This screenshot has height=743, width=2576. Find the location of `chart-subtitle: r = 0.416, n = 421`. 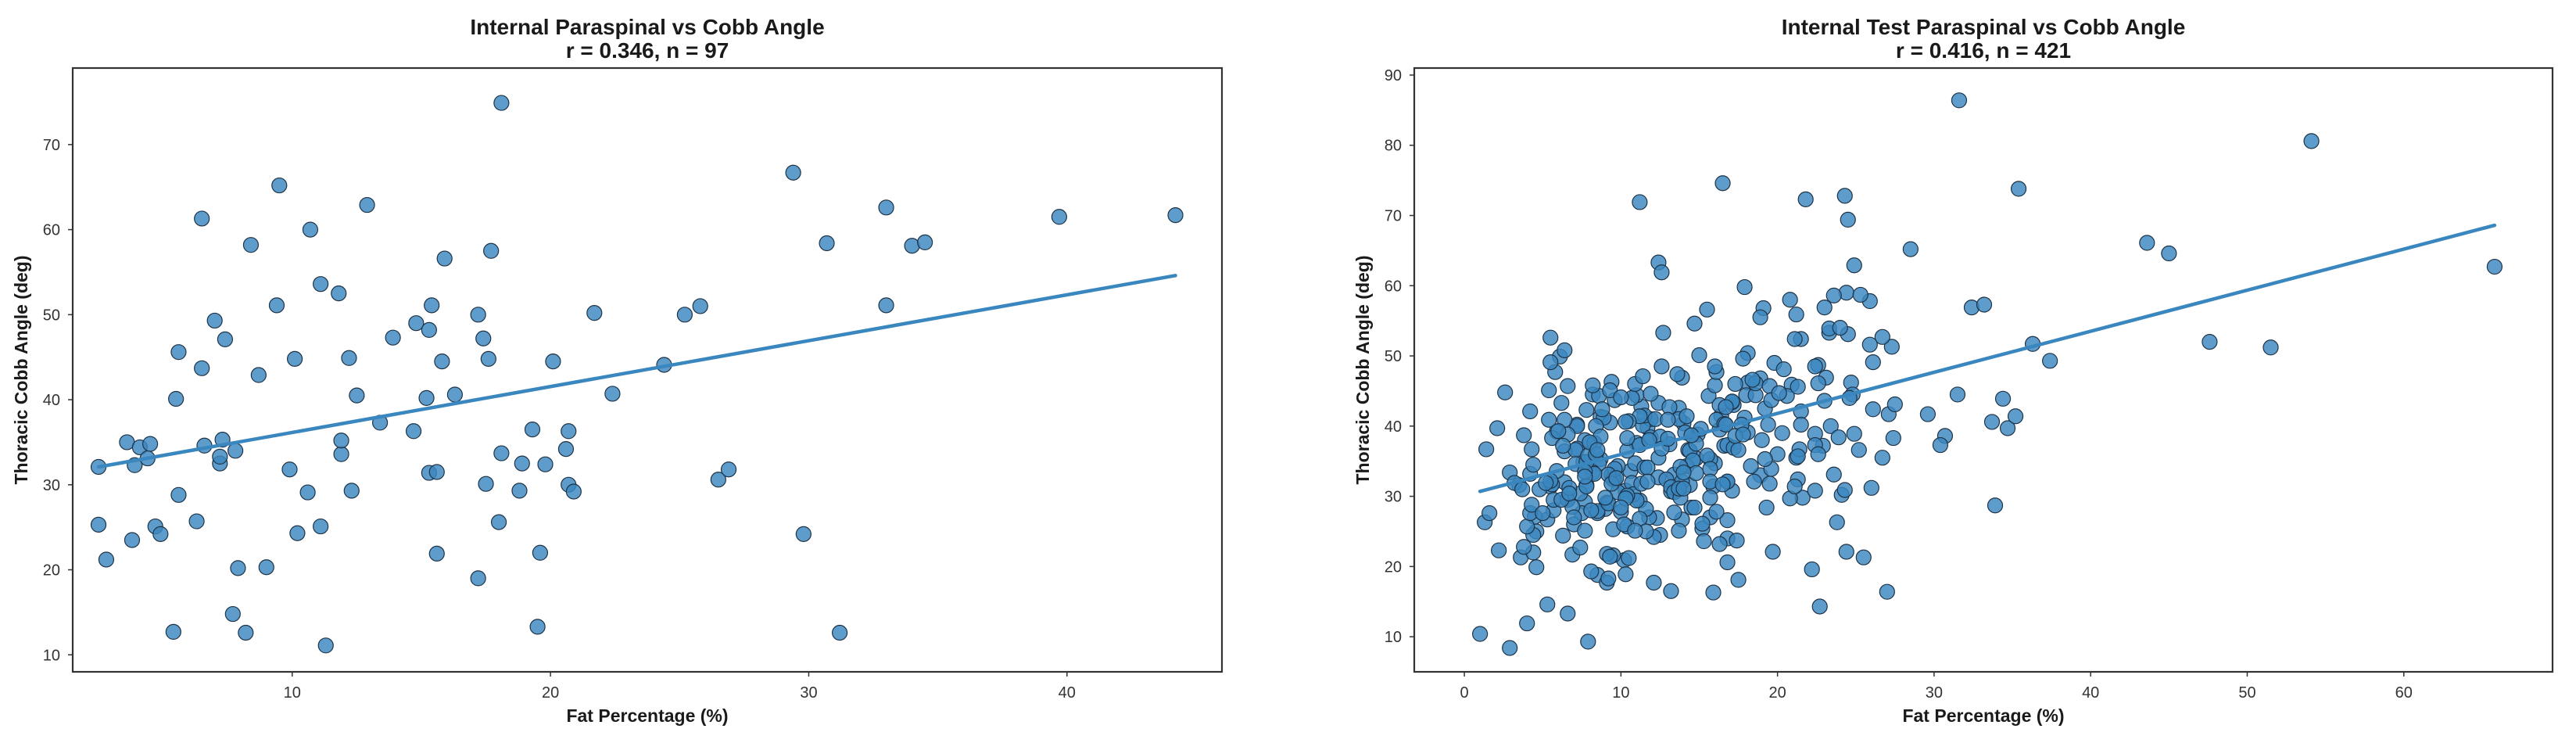

chart-subtitle: r = 0.416, n = 421 is located at coordinates (1983, 50).